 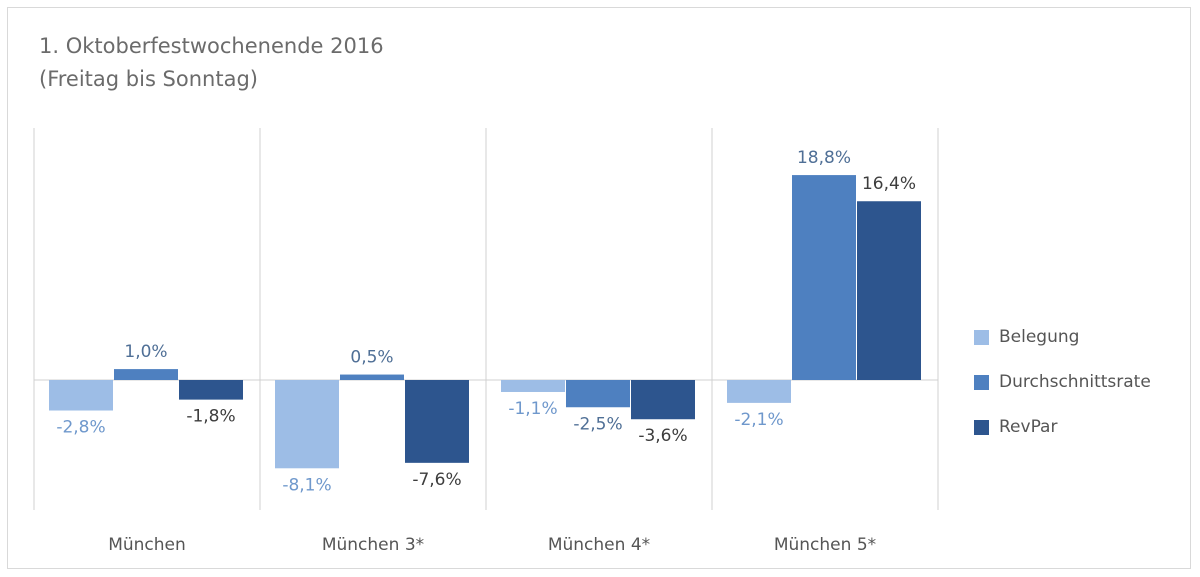 What do you see at coordinates (824, 158) in the screenshot?
I see `data-label-durchschnittsrate-3: 18,8%` at bounding box center [824, 158].